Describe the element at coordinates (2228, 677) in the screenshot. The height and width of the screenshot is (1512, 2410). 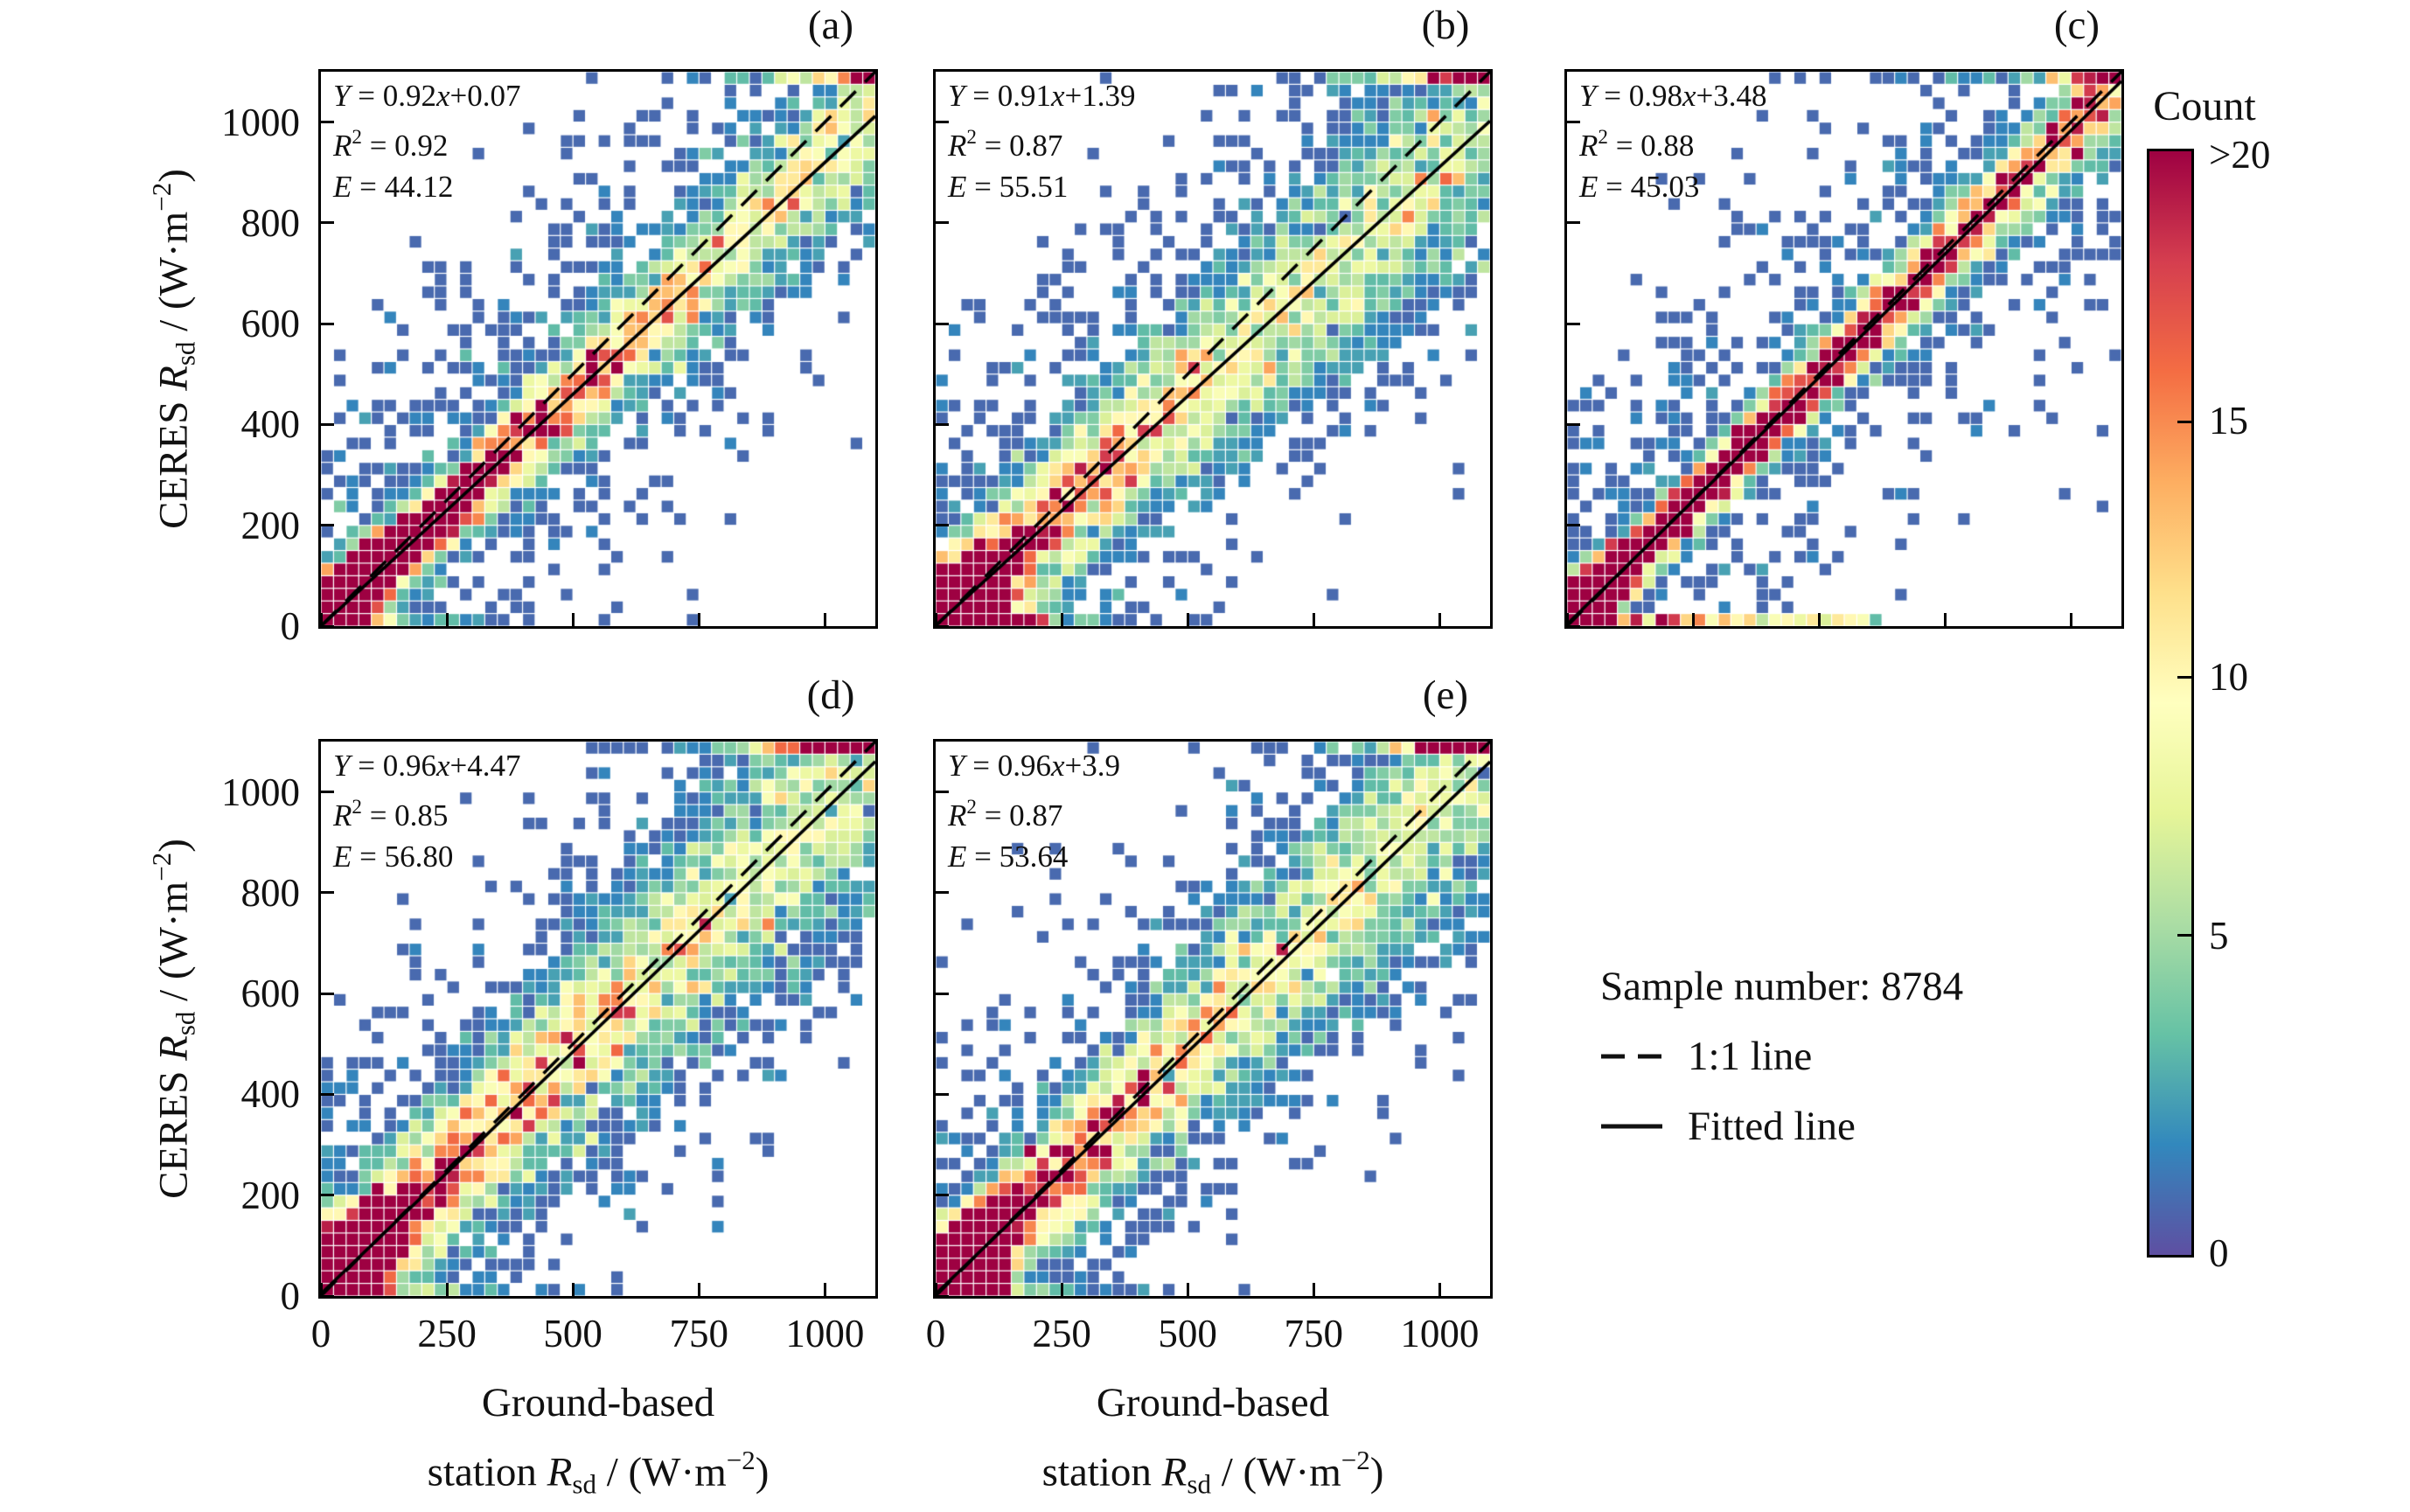
I see `colorbar-tick-label-10: 10` at that location.